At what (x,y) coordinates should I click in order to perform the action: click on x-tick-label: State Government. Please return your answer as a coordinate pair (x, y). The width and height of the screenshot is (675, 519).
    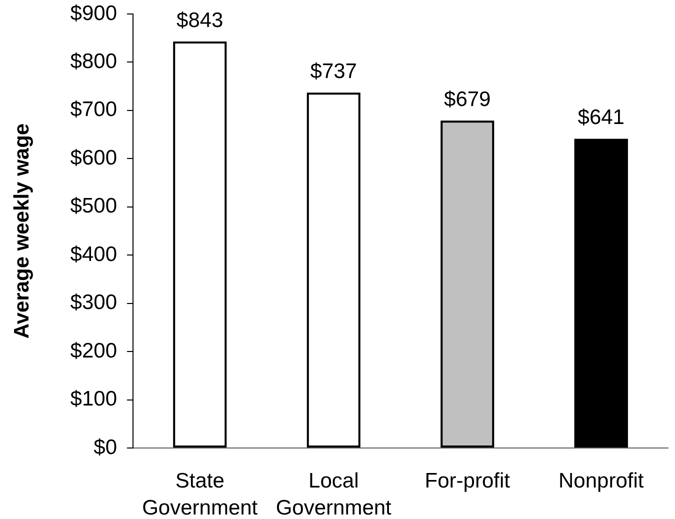
    Looking at the image, I should click on (200, 494).